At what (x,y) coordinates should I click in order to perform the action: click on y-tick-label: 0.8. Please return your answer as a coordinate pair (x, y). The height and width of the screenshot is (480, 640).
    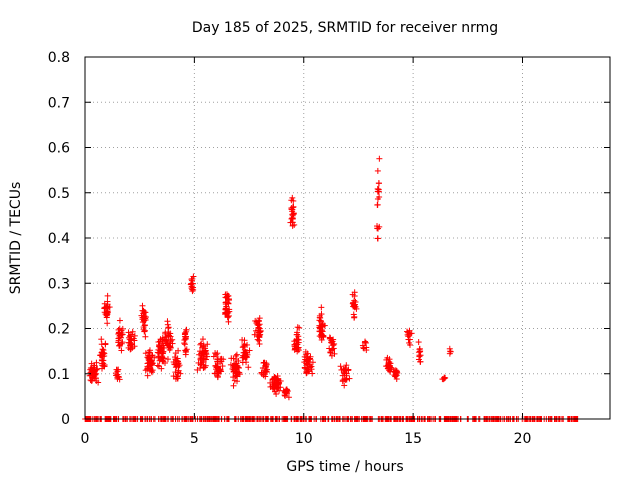
    Looking at the image, I should click on (59, 58).